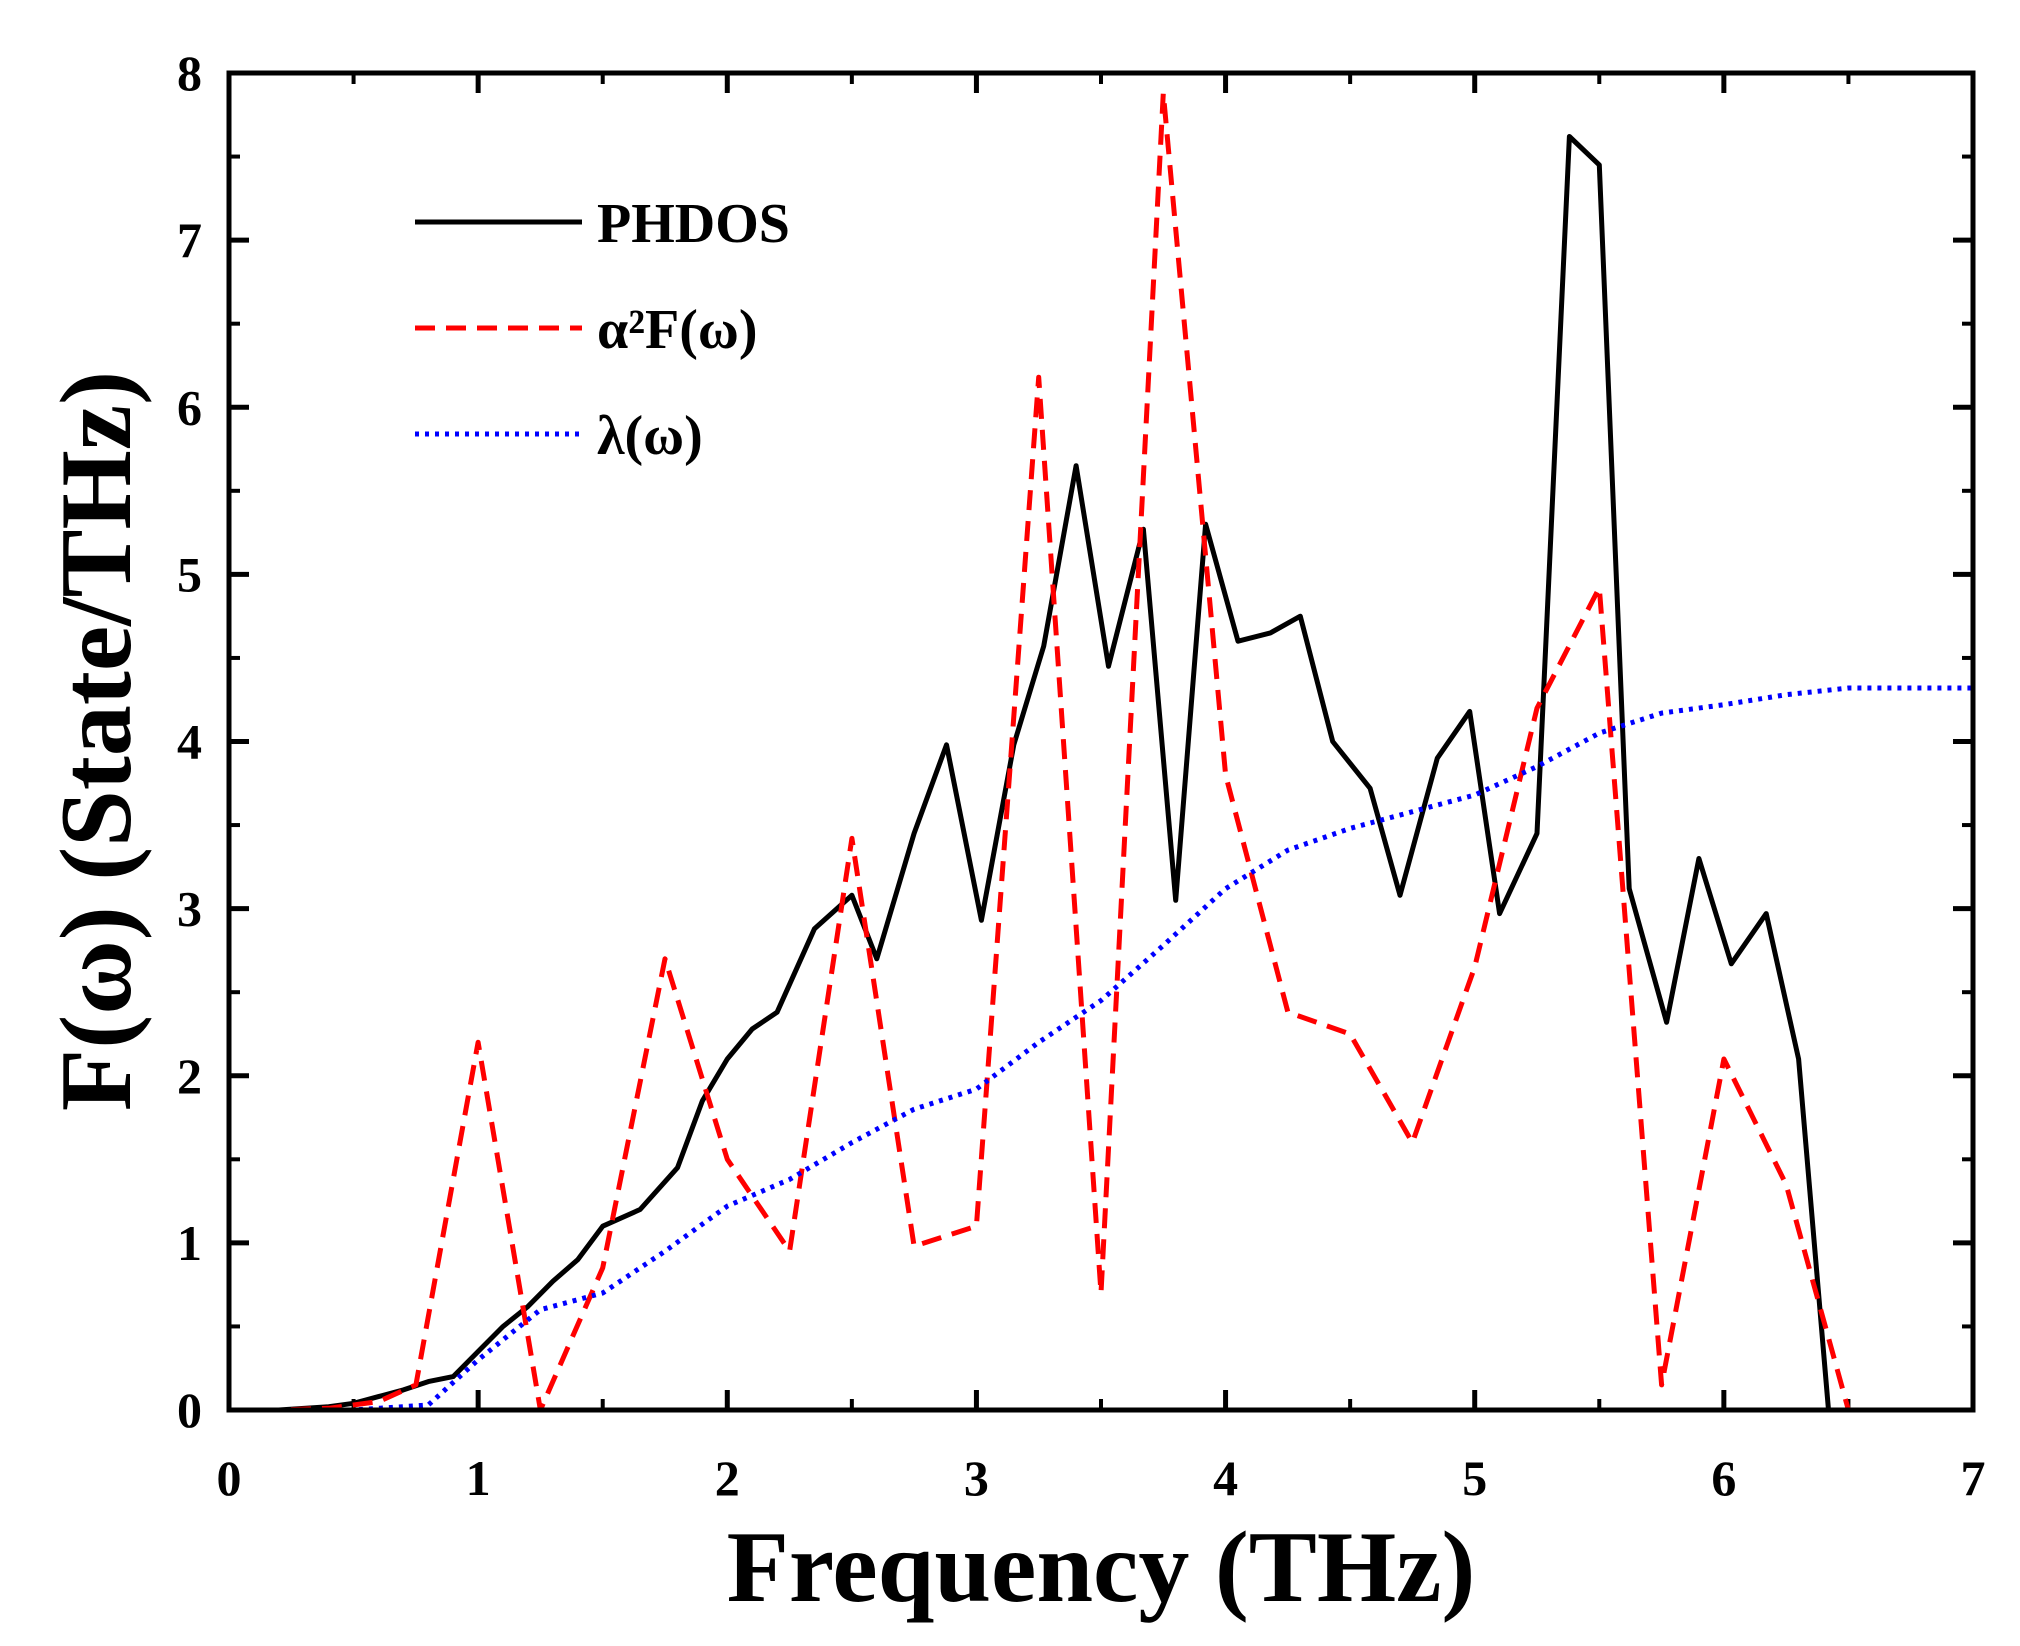 Image resolution: width=2020 pixels, height=1646 pixels. I want to click on legend-label-lambda: λ(ω), so click(650, 436).